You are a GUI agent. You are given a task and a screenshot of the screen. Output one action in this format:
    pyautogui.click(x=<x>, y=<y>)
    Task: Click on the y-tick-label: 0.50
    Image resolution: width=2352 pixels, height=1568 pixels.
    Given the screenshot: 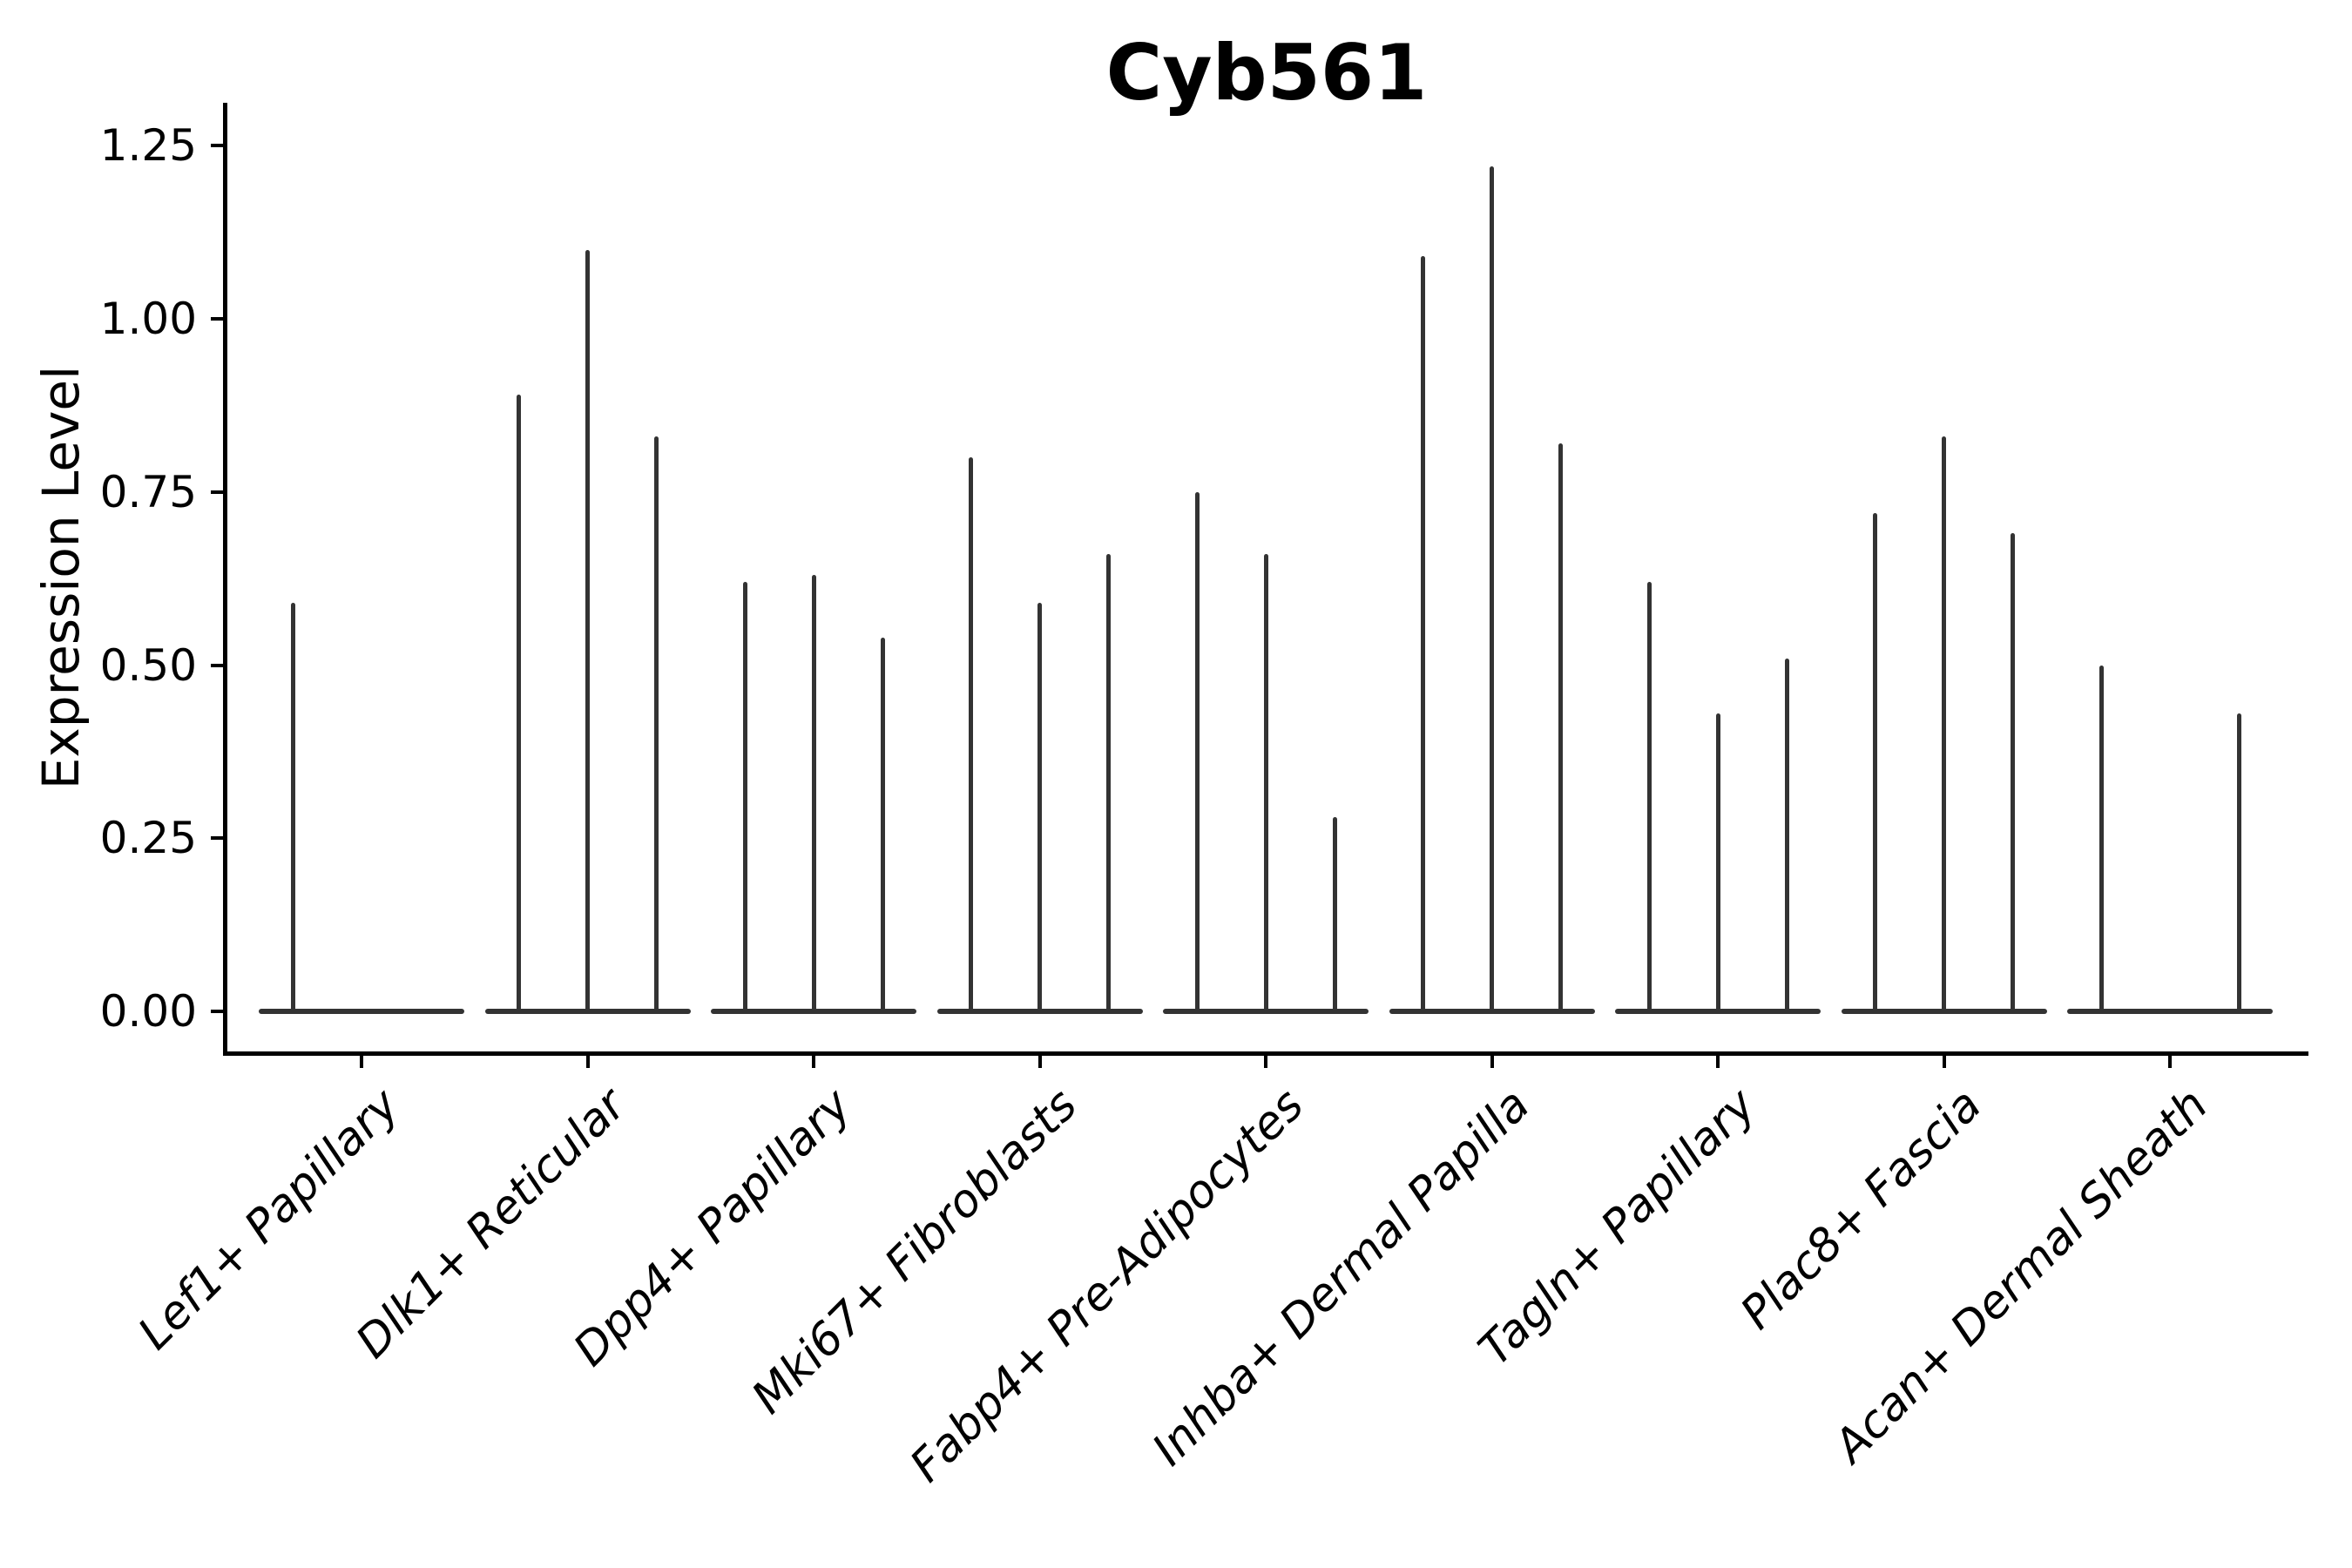 What is the action you would take?
    pyautogui.click(x=148, y=665)
    